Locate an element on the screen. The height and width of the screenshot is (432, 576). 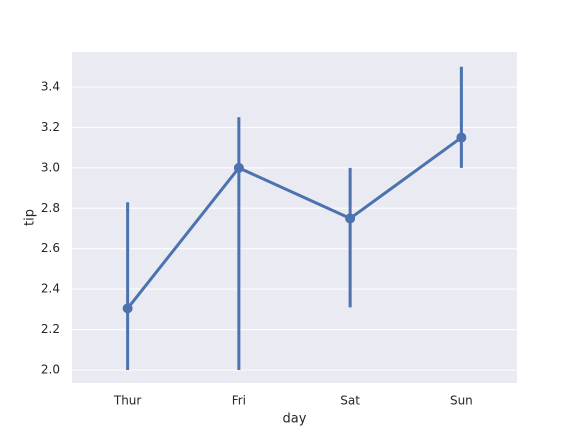
x-tick-label: Fri is located at coordinates (239, 401).